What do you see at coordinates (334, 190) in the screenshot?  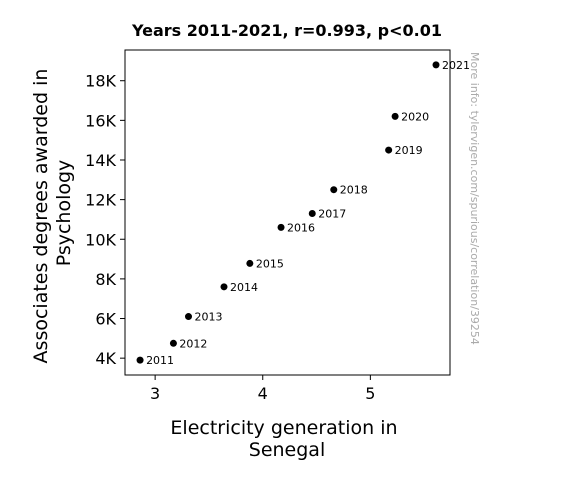 I see `data-point-2018` at bounding box center [334, 190].